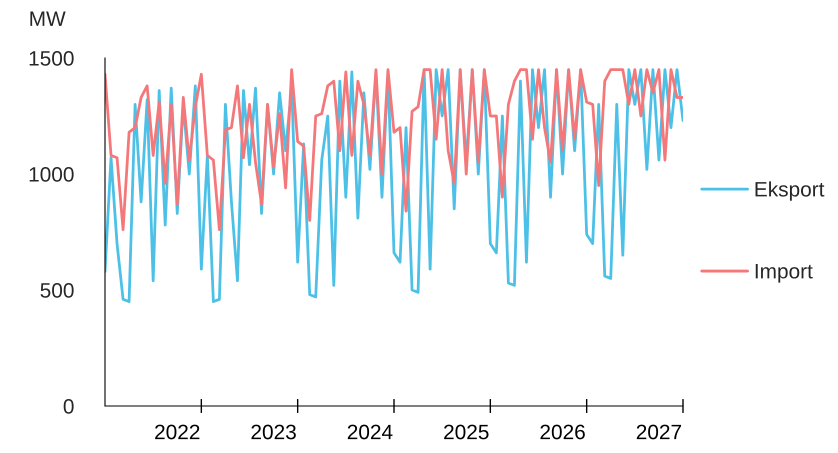 This screenshot has height=453, width=838. Describe the element at coordinates (52, 58) in the screenshot. I see `y-tick-label: 1500` at that location.